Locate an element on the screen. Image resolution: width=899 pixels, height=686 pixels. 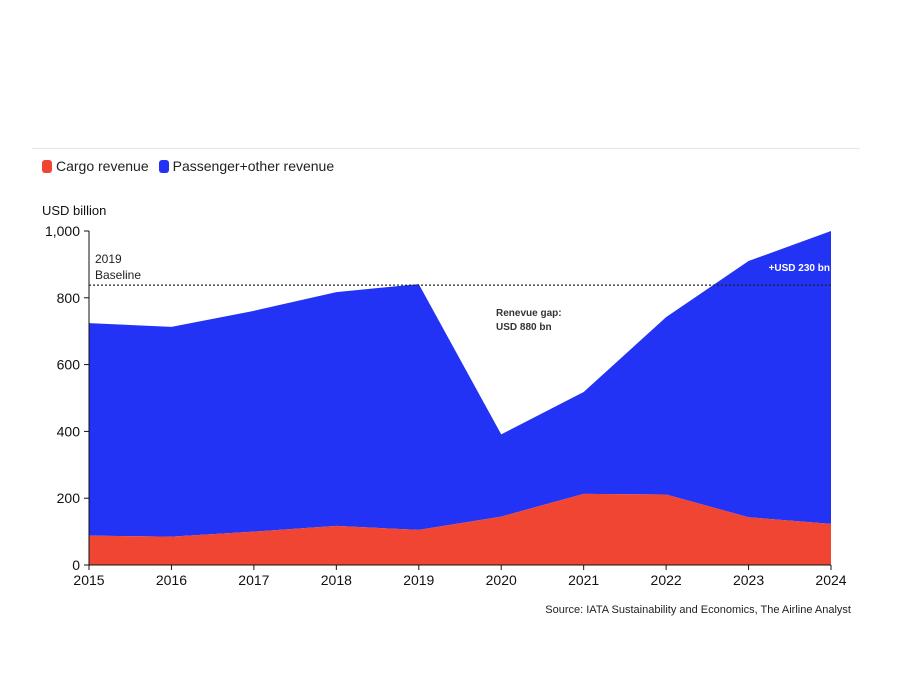
x-tick-label: 2021 is located at coordinates (583, 580).